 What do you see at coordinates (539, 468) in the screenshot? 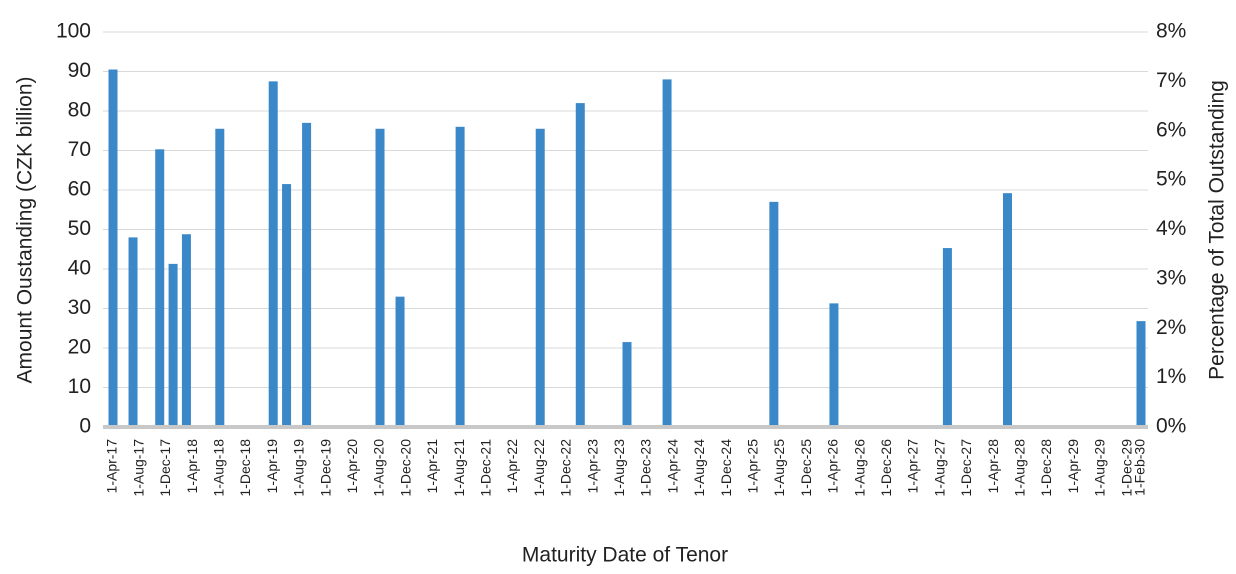
I see `x-tick-label: 1-Aug-22` at bounding box center [539, 468].